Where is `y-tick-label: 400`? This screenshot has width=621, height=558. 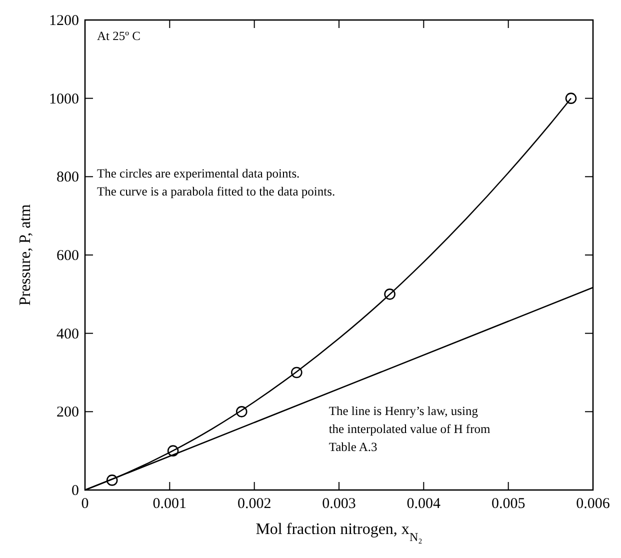 y-tick-label: 400 is located at coordinates (67, 334).